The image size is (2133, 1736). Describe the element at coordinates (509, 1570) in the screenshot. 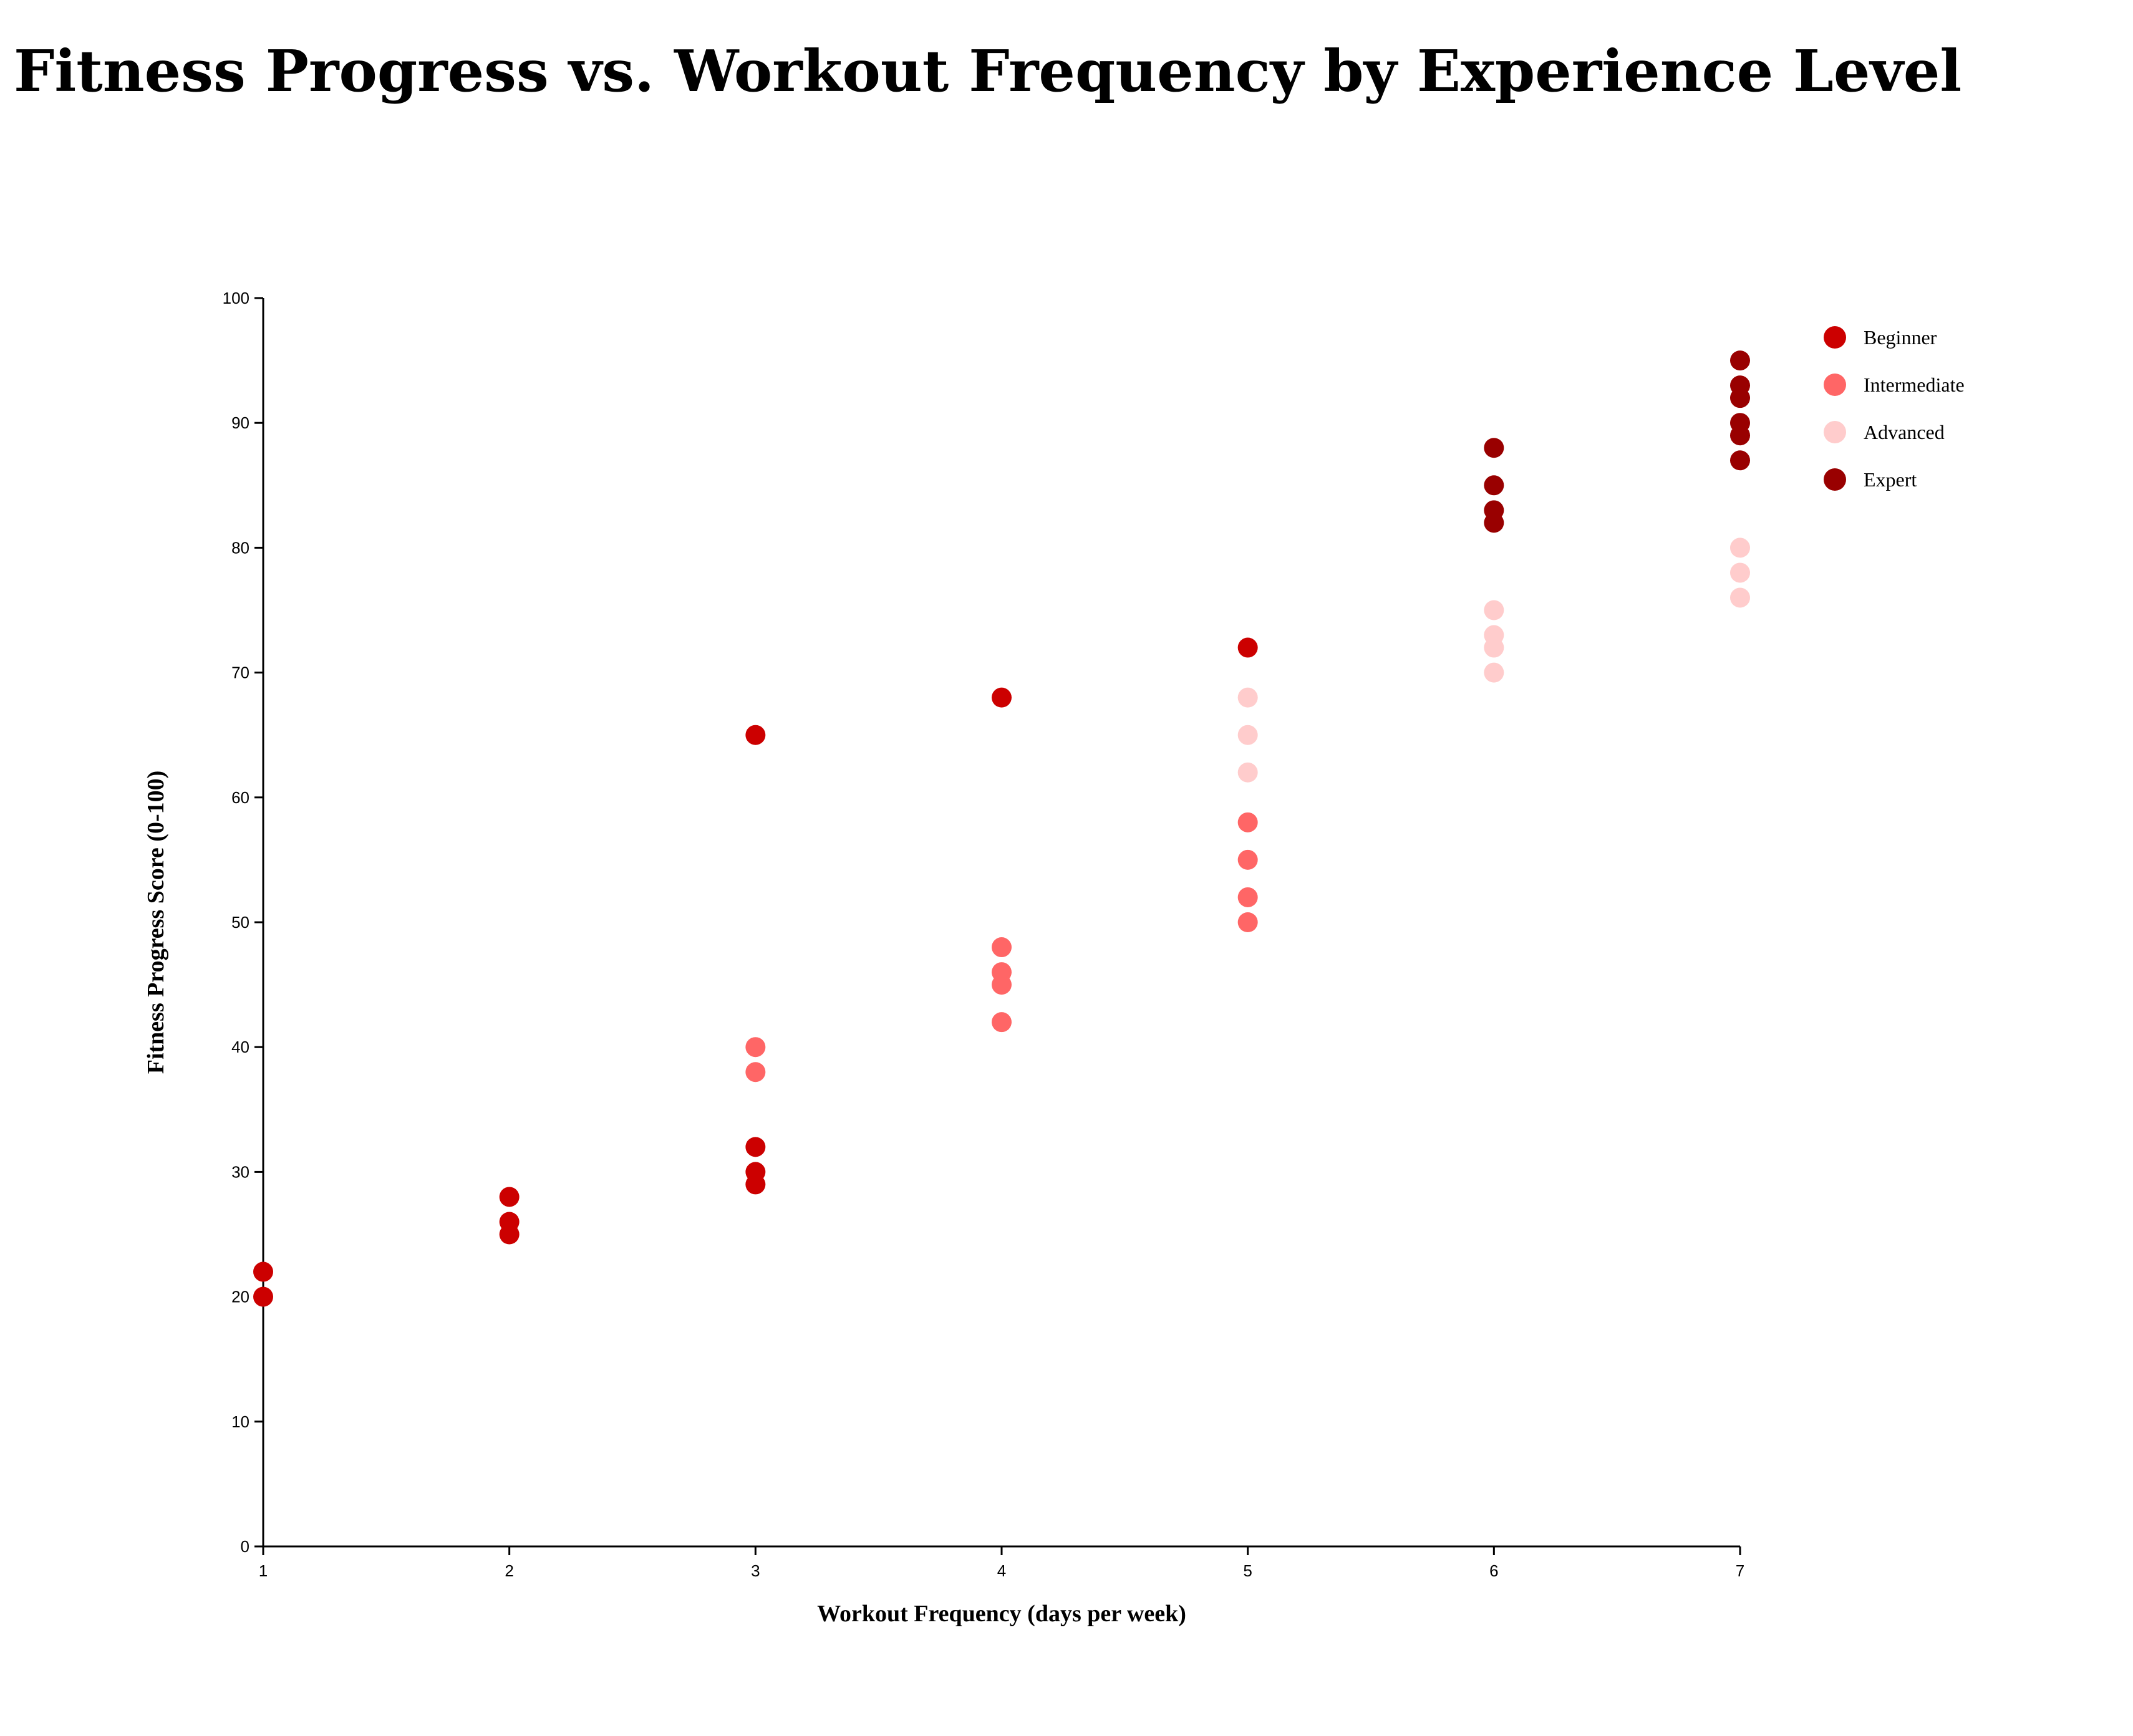

I see `x-tick-label: 2` at that location.